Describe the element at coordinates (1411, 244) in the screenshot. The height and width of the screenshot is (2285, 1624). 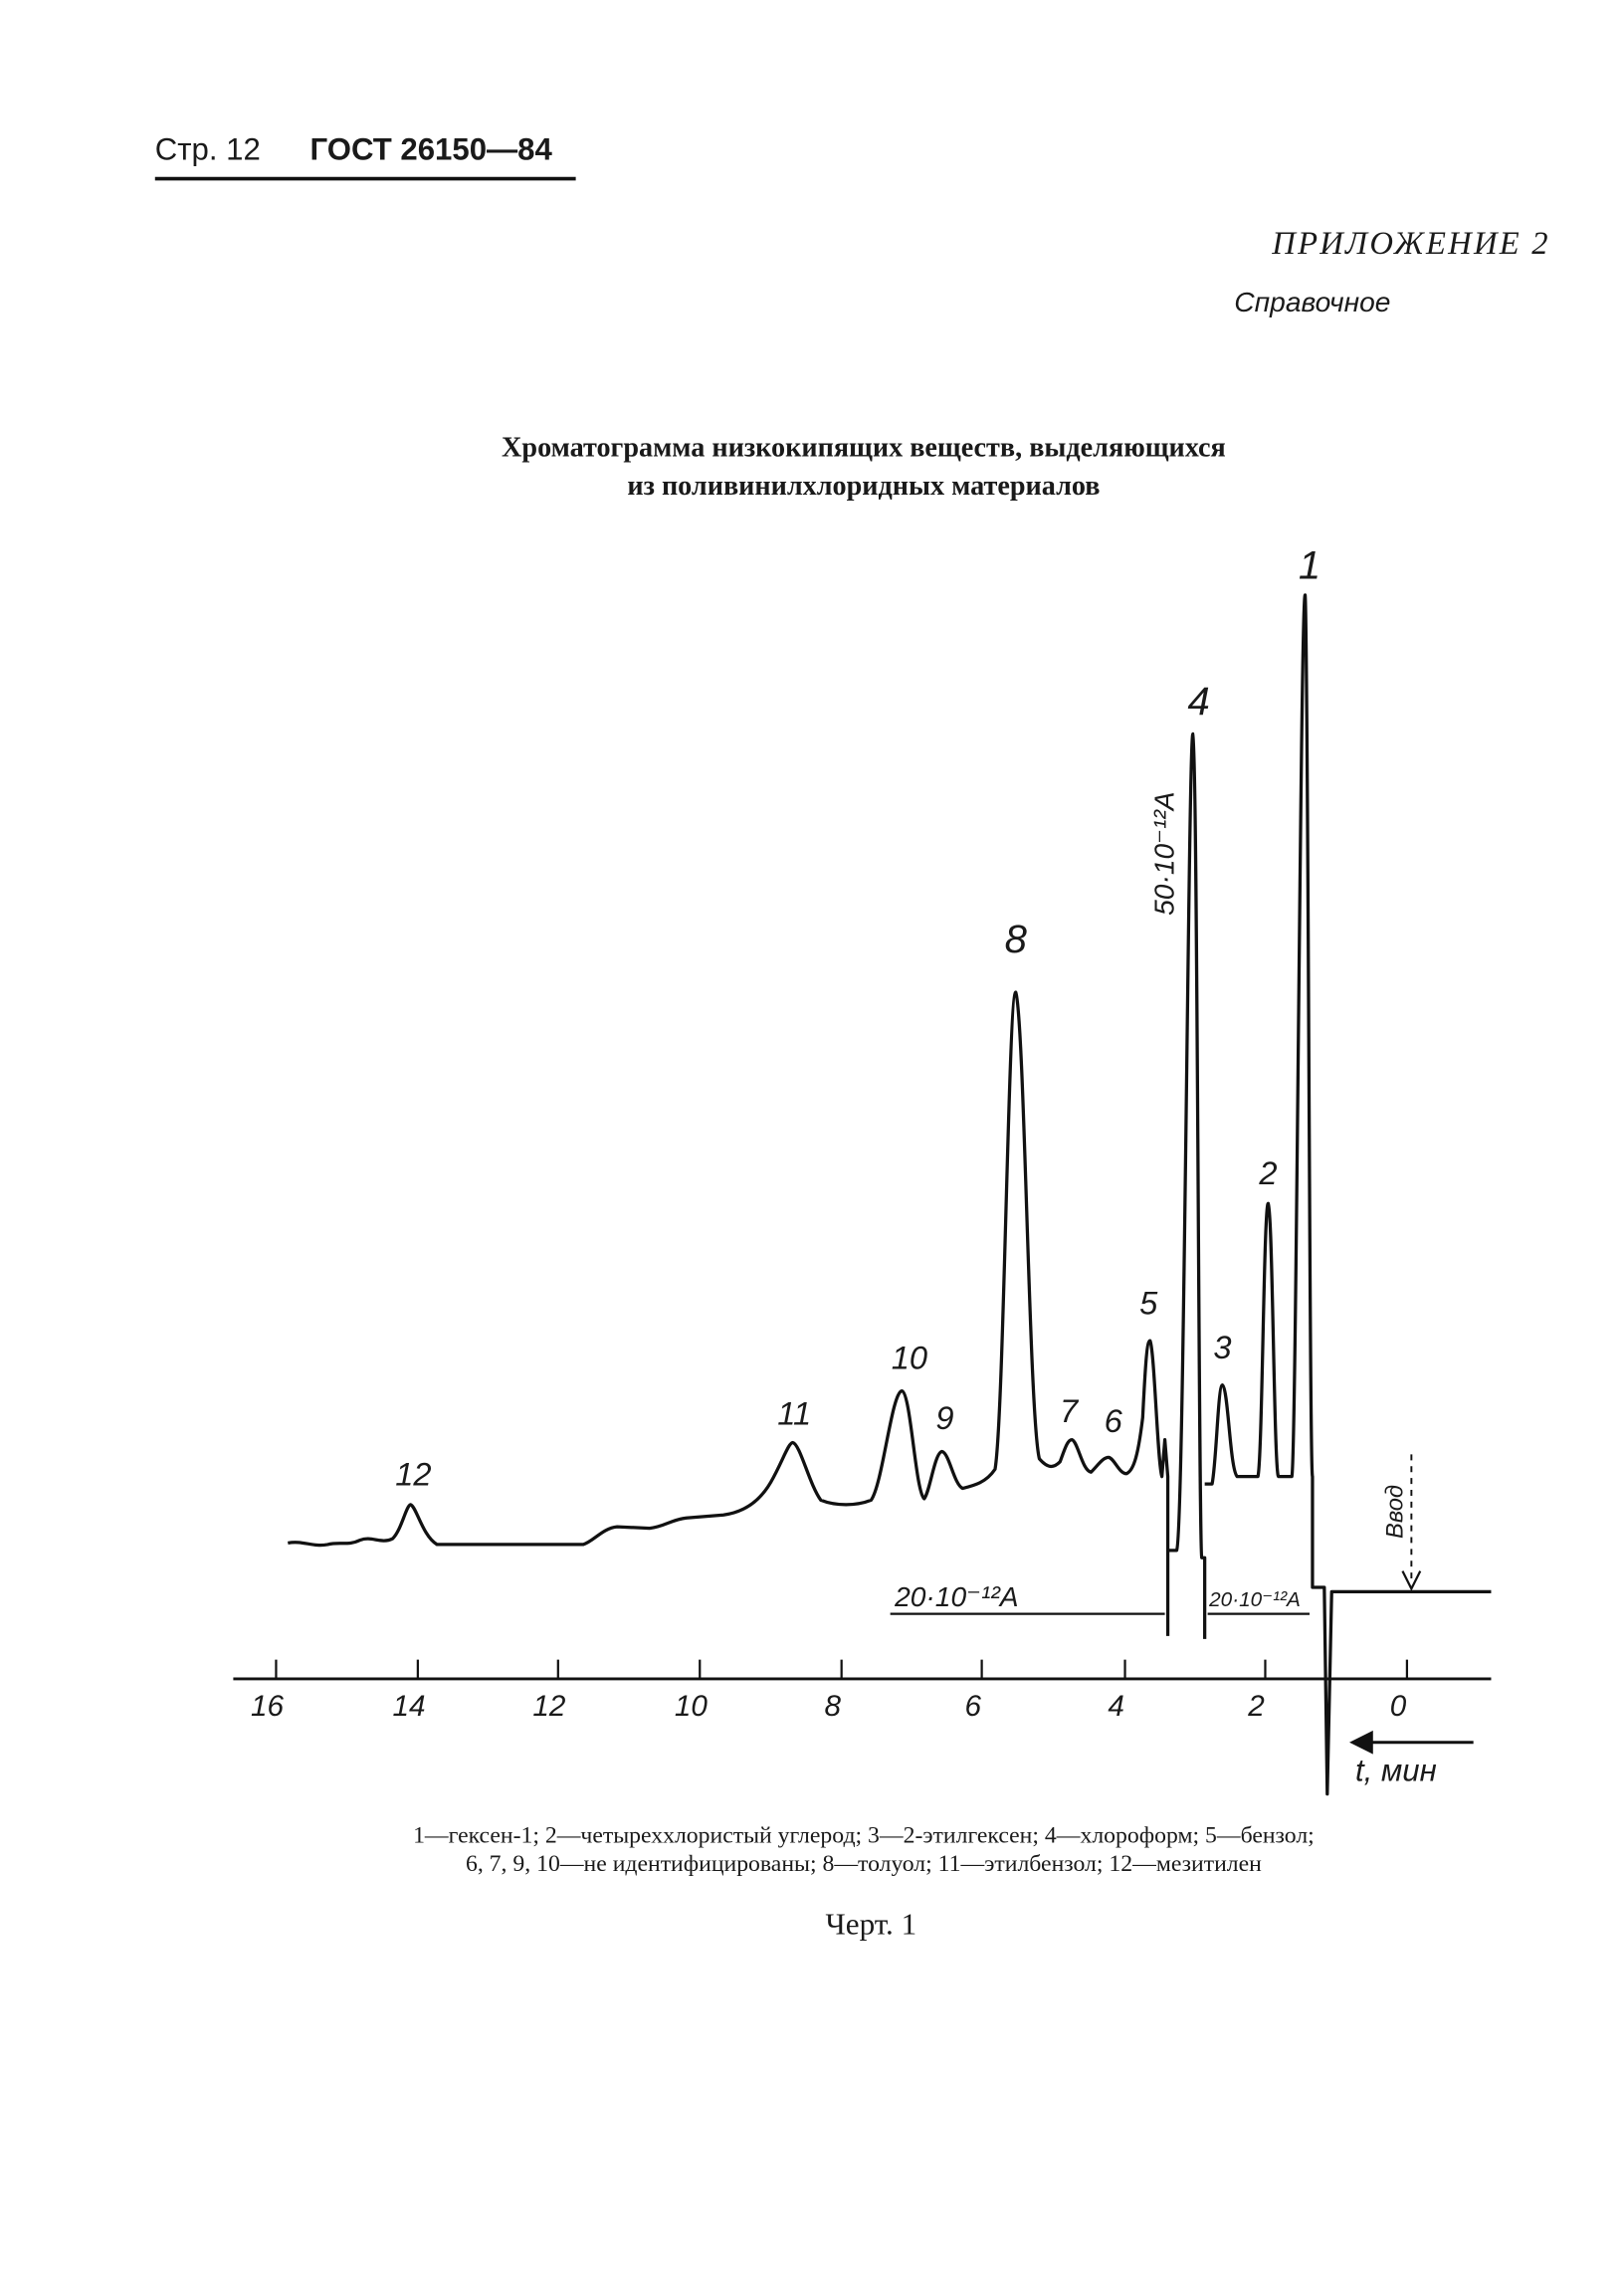
I see `appendix-title: ПРИЛОЖЕНИЕ 2` at that location.